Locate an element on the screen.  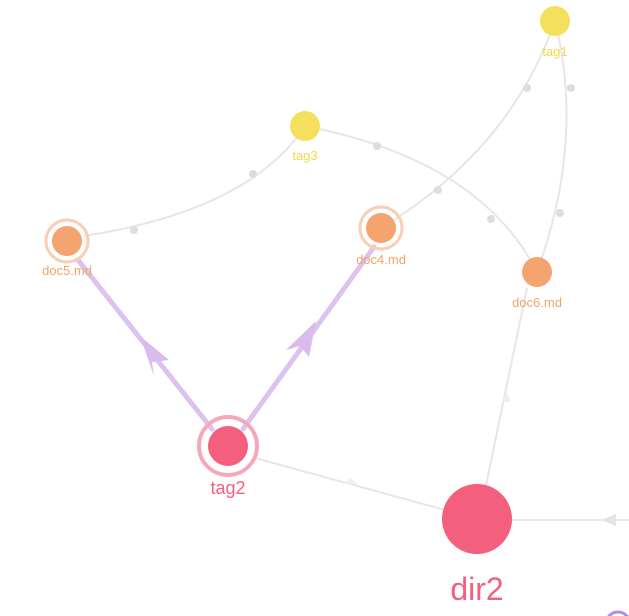
node-tag3: tag3 is located at coordinates (305, 137).